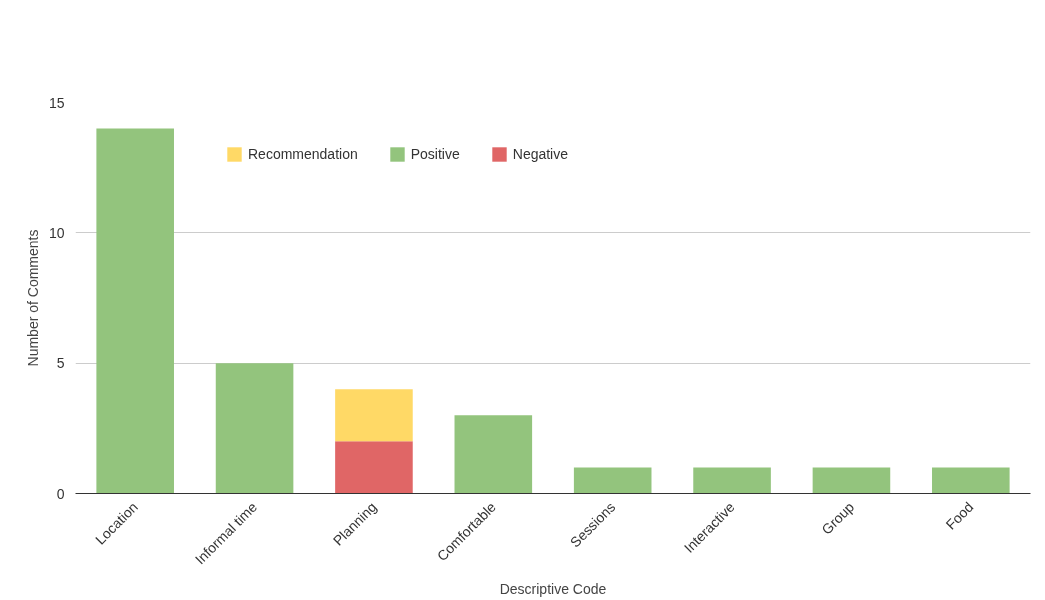  What do you see at coordinates (553, 589) in the screenshot?
I see `x-axis-title: Descriptive Code` at bounding box center [553, 589].